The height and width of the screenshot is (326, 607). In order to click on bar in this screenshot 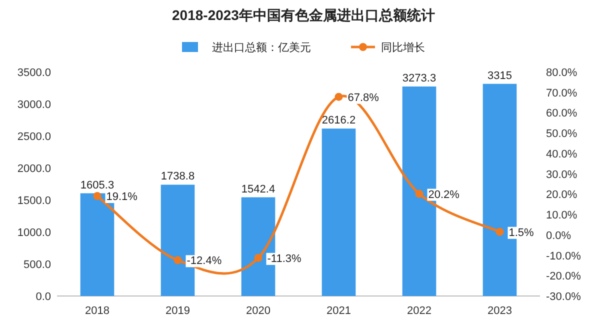, I will do `click(339, 212)`.